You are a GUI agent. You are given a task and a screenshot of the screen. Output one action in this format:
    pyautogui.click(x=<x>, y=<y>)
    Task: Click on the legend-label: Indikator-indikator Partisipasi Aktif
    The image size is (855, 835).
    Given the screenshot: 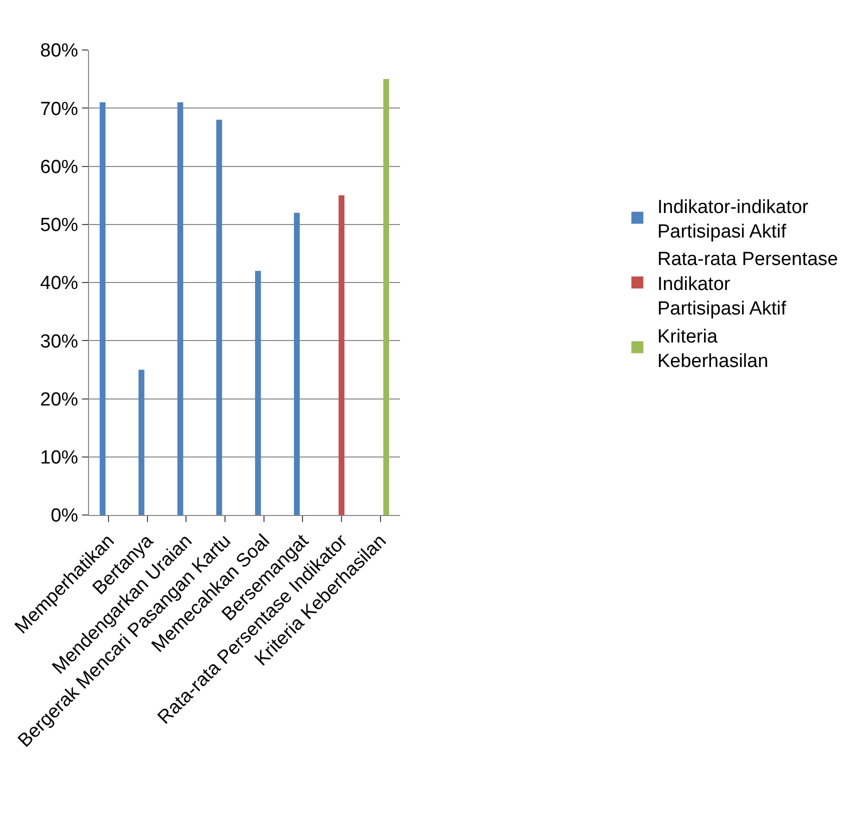 What is the action you would take?
    pyautogui.click(x=733, y=219)
    